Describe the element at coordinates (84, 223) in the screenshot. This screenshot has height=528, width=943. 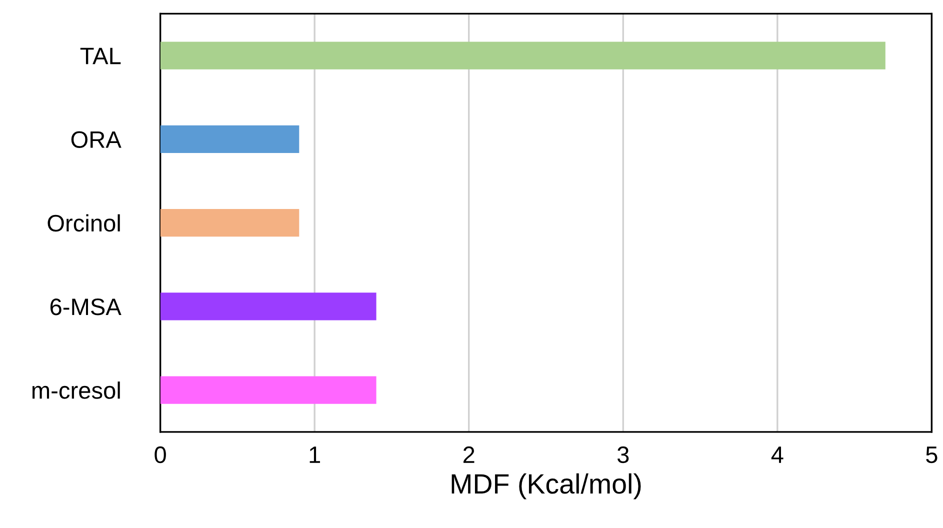
I see `y-tick-label: Orcinol` at that location.